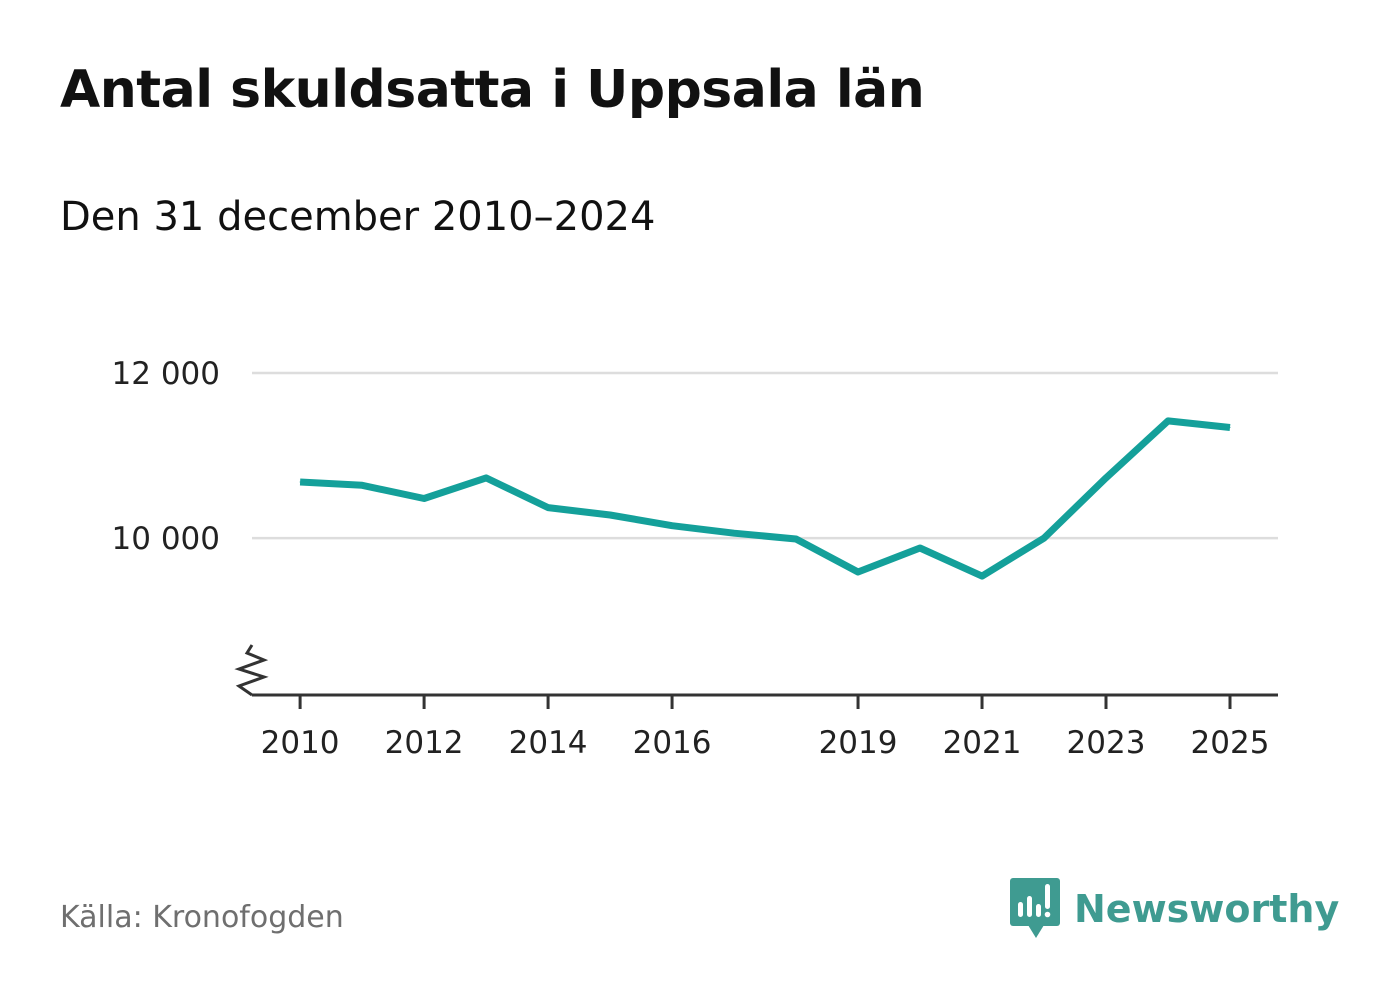 This screenshot has height=999, width=1382. I want to click on axis-break-marker, so click(251, 670).